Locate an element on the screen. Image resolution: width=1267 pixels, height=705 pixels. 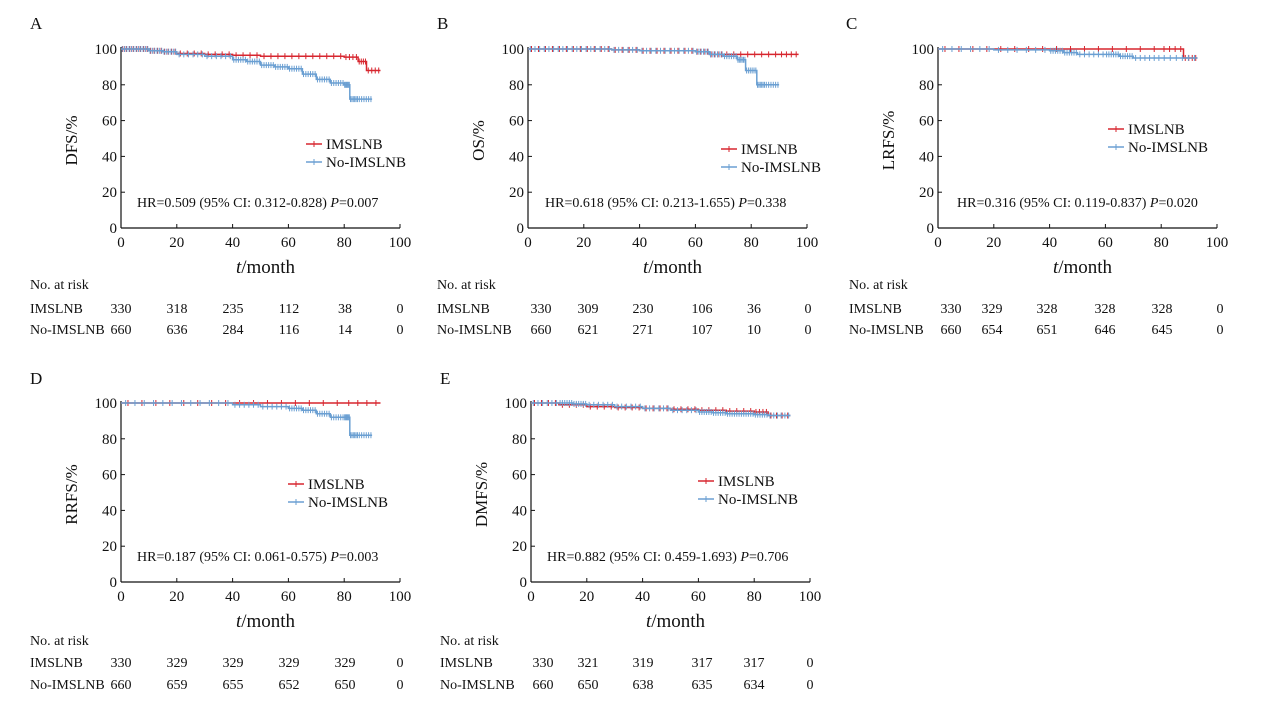
risk-cell: 309 is located at coordinates (588, 309).